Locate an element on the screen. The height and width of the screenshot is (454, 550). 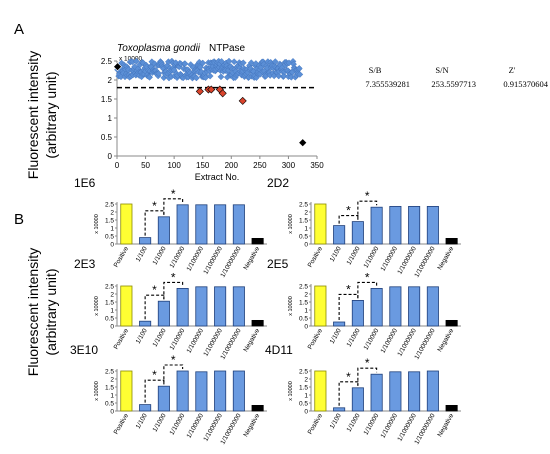
stats-header-sn: S/N is located at coordinates (441, 70).